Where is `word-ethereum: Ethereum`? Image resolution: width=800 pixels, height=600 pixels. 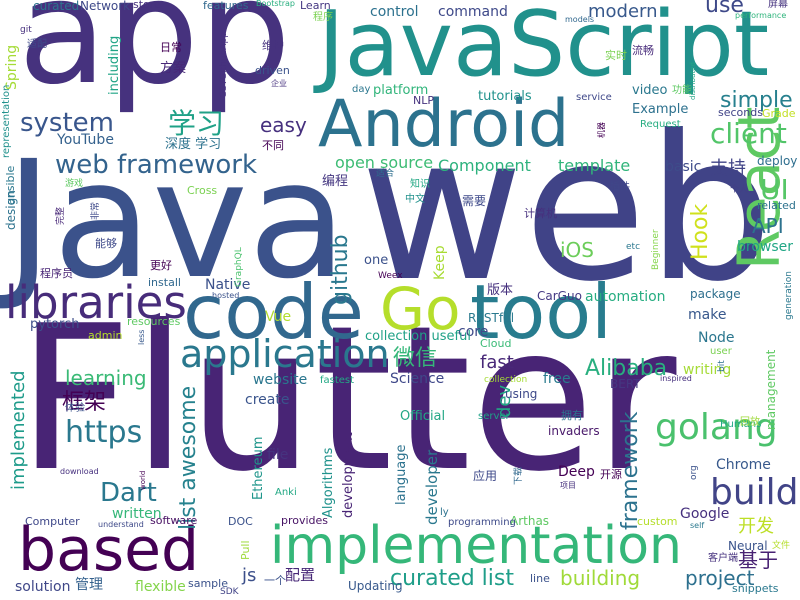
word-ethereum: Ethereum is located at coordinates (258, 468).